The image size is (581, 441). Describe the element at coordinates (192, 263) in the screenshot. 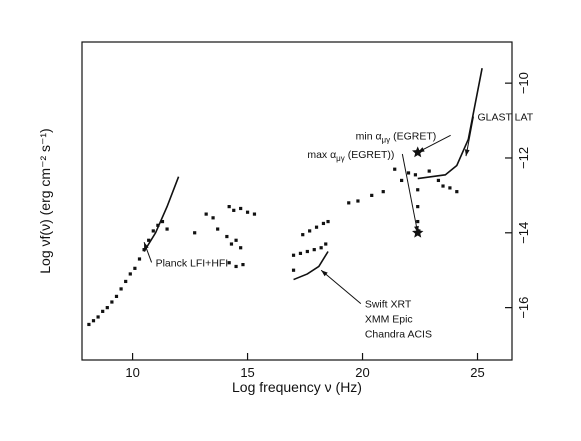

I see `annotation-3: Planck LFI+HFI` at that location.